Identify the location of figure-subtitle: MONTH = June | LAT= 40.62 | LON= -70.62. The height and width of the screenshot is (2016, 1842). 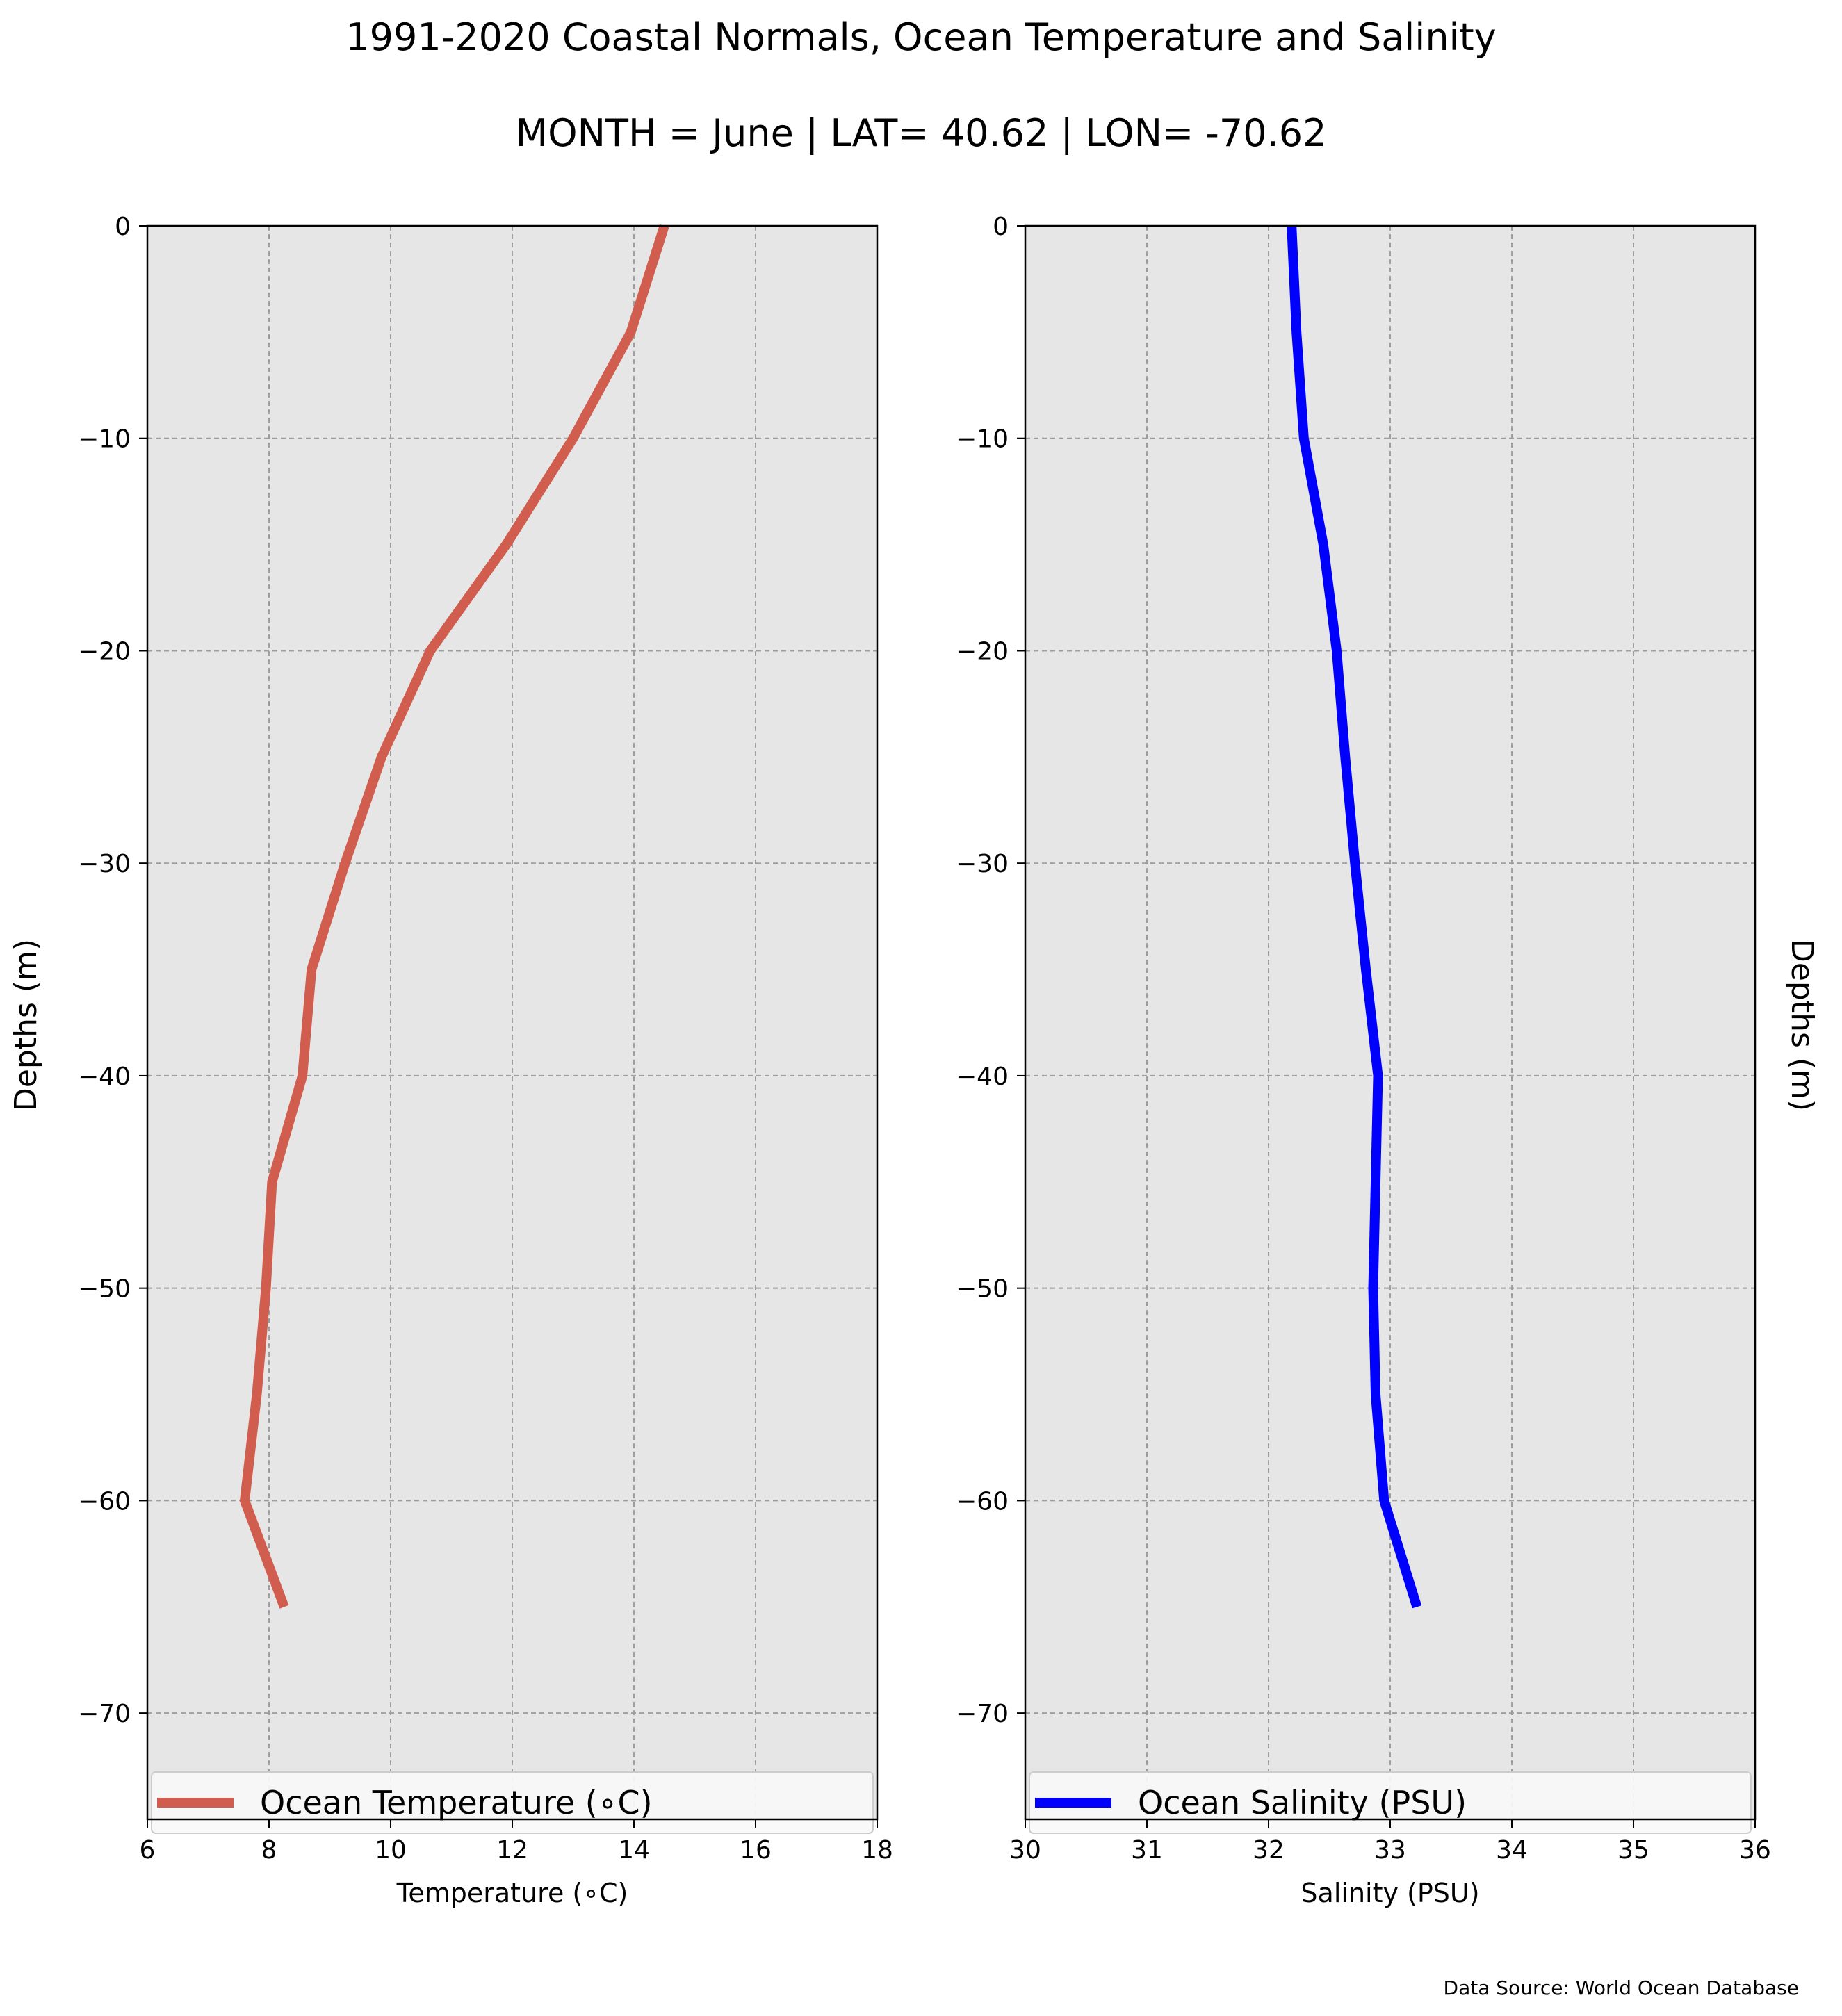
(922, 133).